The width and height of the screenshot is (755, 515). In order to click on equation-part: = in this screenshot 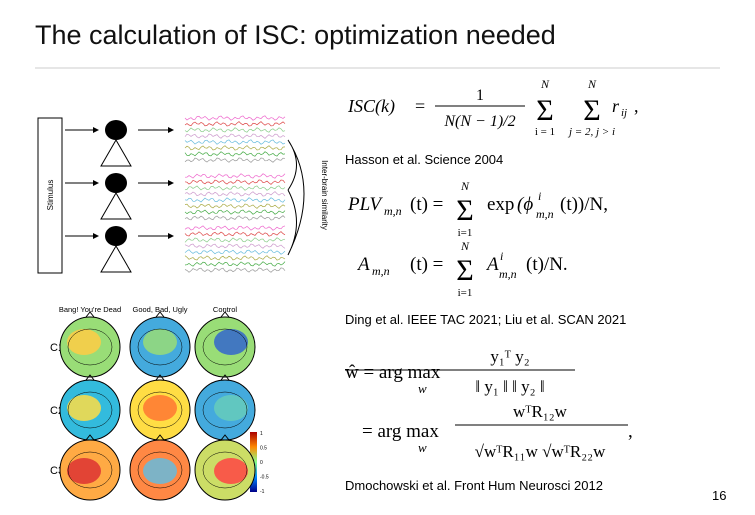, I will do `click(420, 106)`.